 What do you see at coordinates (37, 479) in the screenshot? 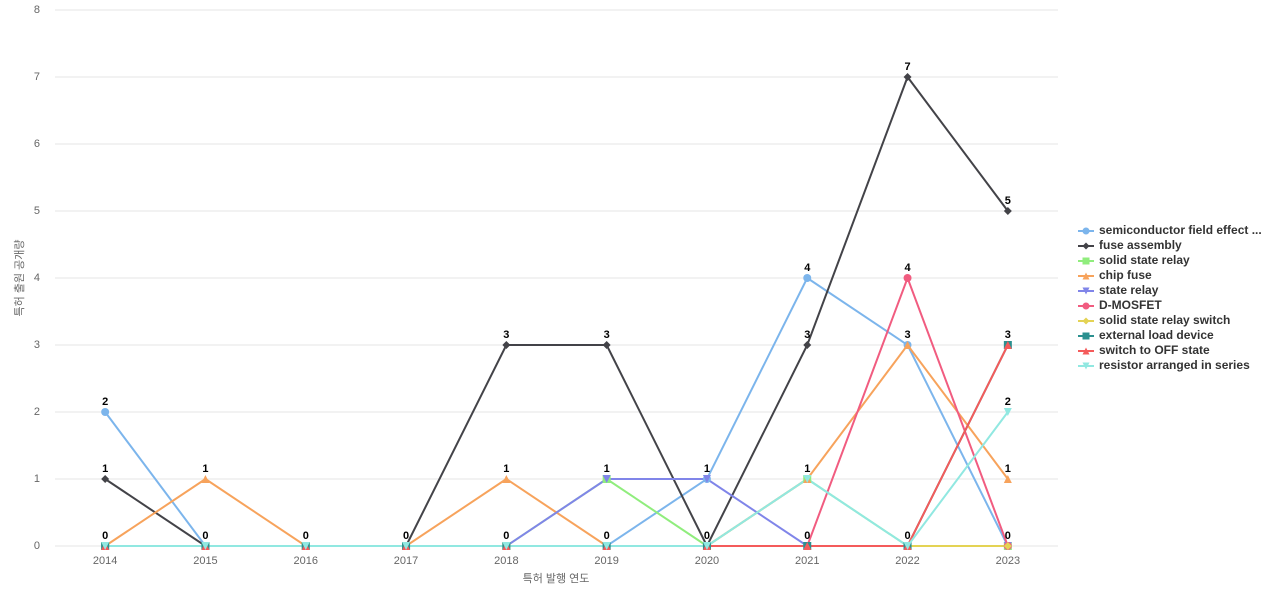
I see `y-tick-label: 1` at bounding box center [37, 479].